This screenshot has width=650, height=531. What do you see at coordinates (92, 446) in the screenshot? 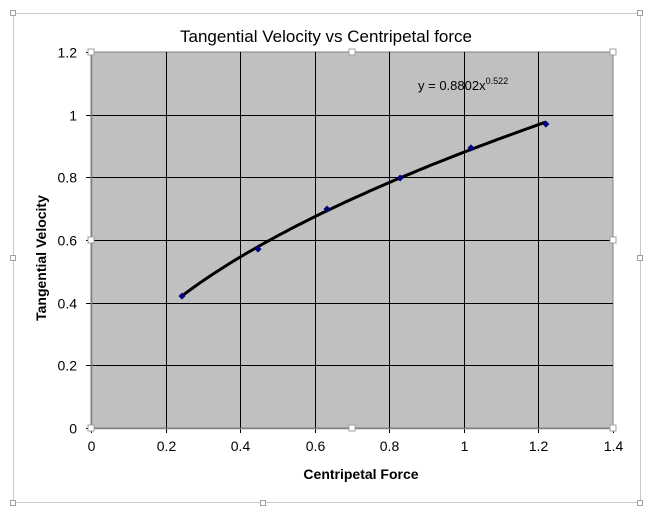
I see `x-tick-label: 0` at bounding box center [92, 446].